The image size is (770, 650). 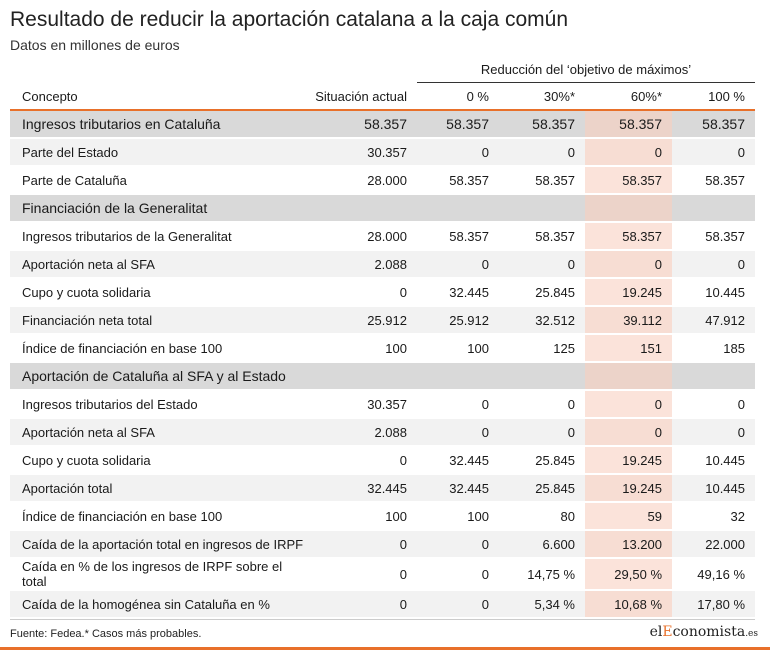 I want to click on cell-value: 5,34 %, so click(x=542, y=604).